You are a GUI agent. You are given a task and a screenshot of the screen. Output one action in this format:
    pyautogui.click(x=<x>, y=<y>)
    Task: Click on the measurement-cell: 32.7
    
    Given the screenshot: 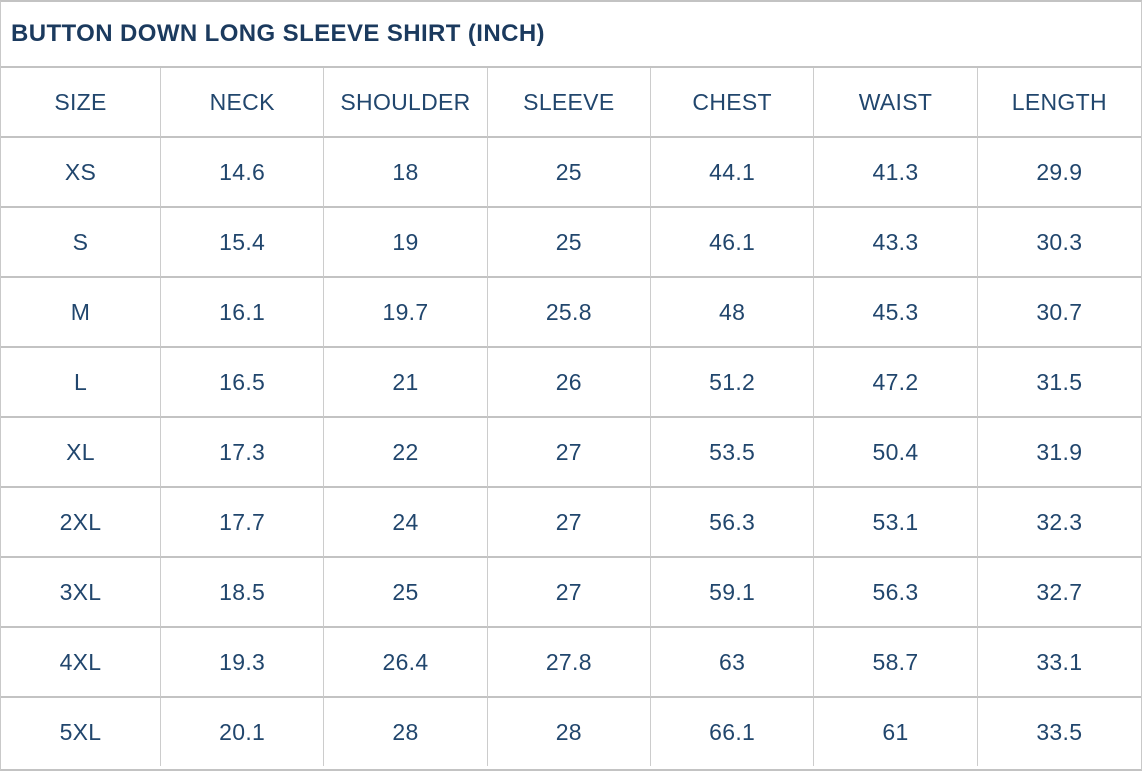 What is the action you would take?
    pyautogui.click(x=1059, y=593)
    